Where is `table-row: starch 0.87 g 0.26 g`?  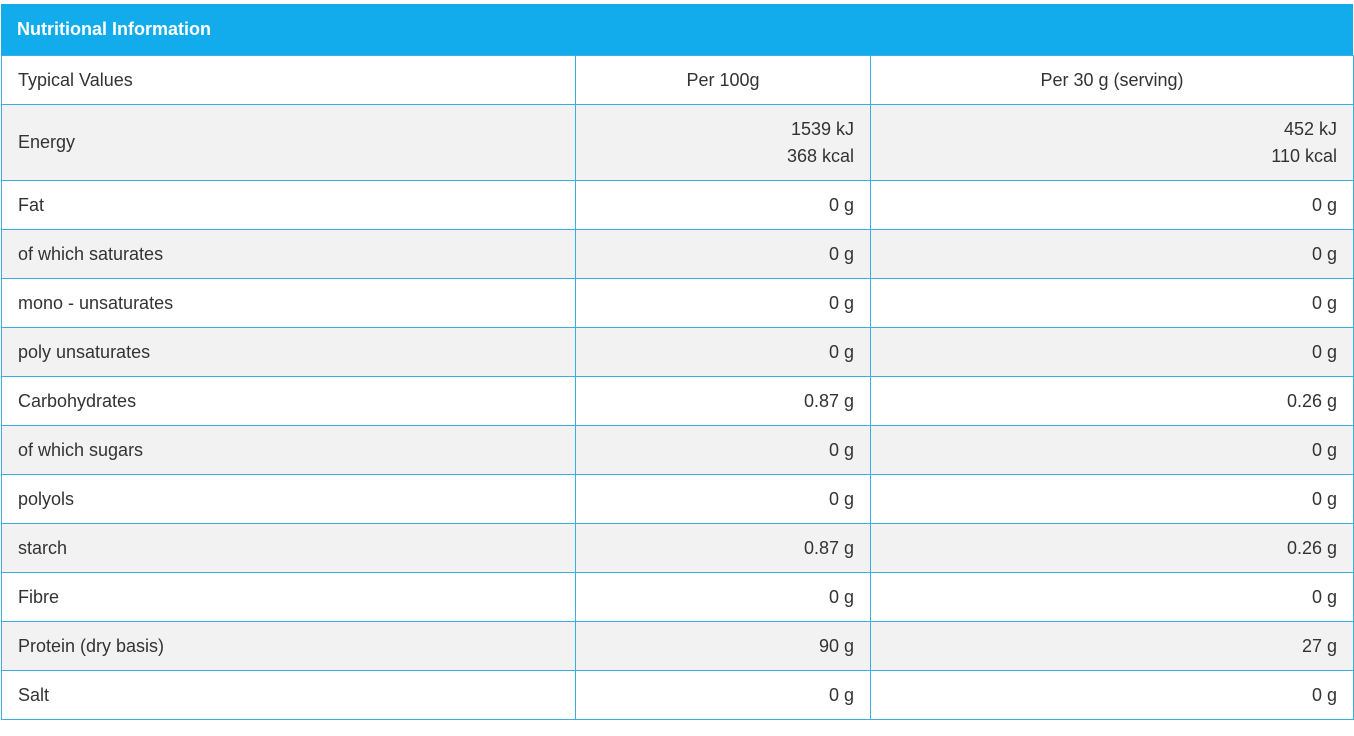 table-row: starch 0.87 g 0.26 g is located at coordinates (677, 548).